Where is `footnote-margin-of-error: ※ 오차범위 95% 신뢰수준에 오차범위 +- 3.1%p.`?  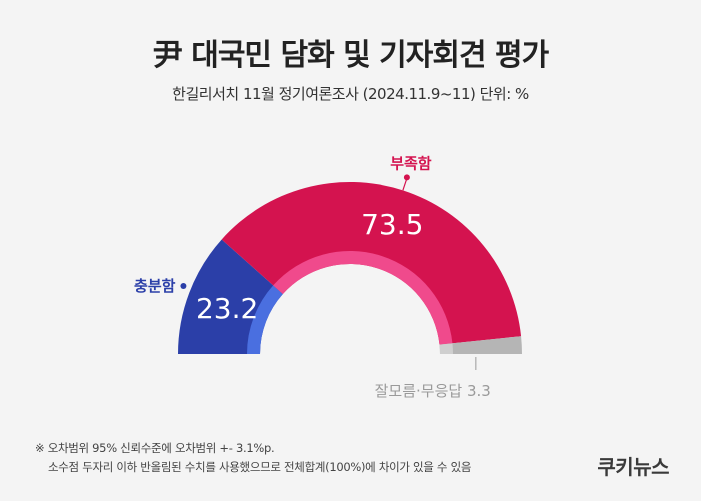
footnote-margin-of-error: ※ 오차범위 95% 신뢰수준에 오차범위 +- 3.1%p. is located at coordinates (155, 448).